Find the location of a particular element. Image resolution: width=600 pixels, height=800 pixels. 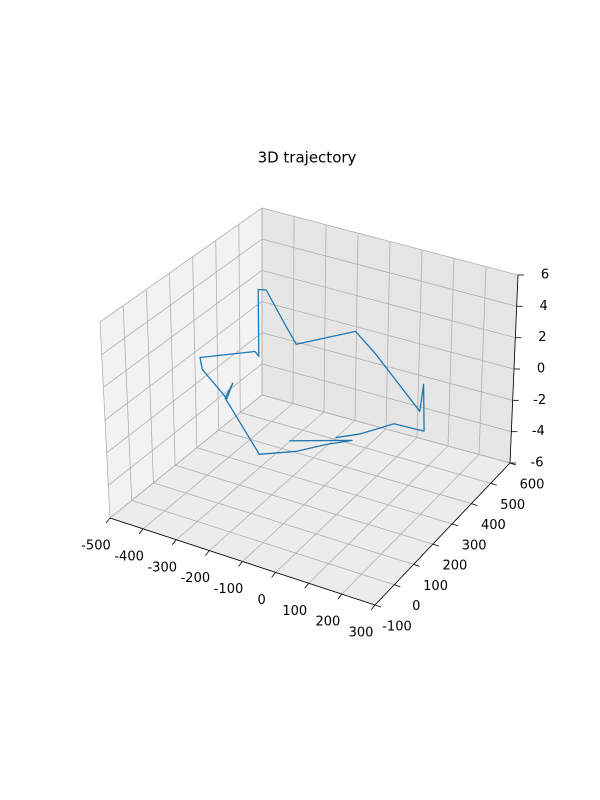

z-tick-label: -2 is located at coordinates (539, 400).